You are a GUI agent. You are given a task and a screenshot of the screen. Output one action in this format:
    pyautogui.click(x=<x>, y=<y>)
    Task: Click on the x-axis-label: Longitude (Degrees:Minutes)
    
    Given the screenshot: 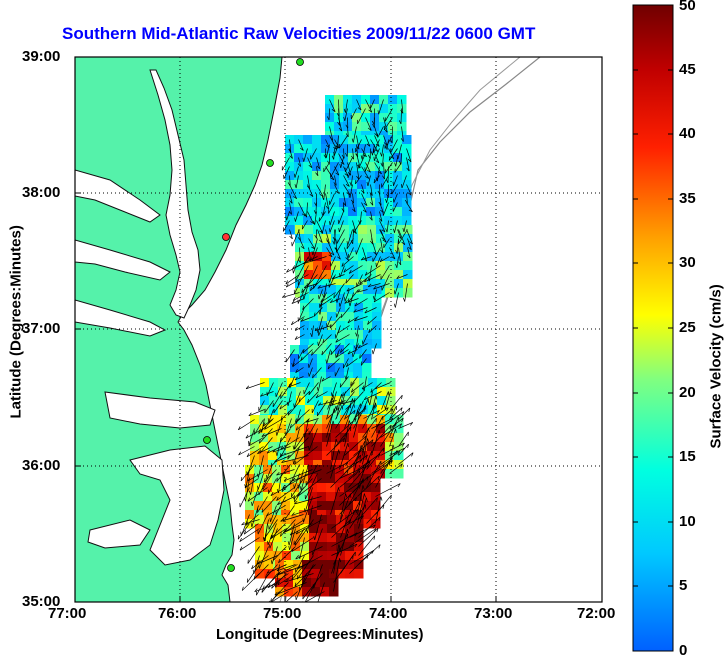 What is the action you would take?
    pyautogui.click(x=320, y=634)
    